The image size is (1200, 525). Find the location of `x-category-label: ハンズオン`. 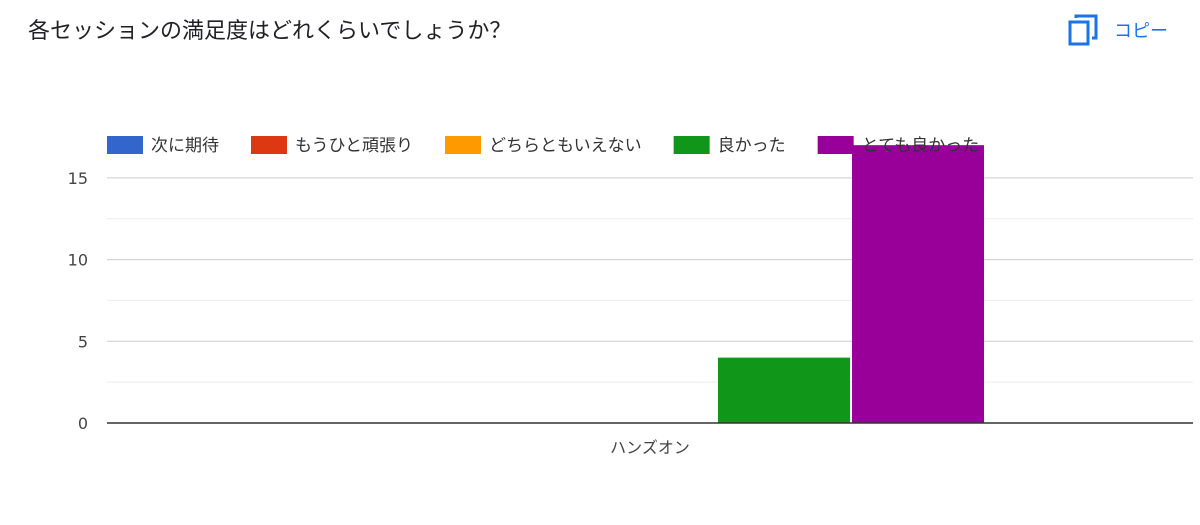

x-category-label: ハンズオン is located at coordinates (650, 447).